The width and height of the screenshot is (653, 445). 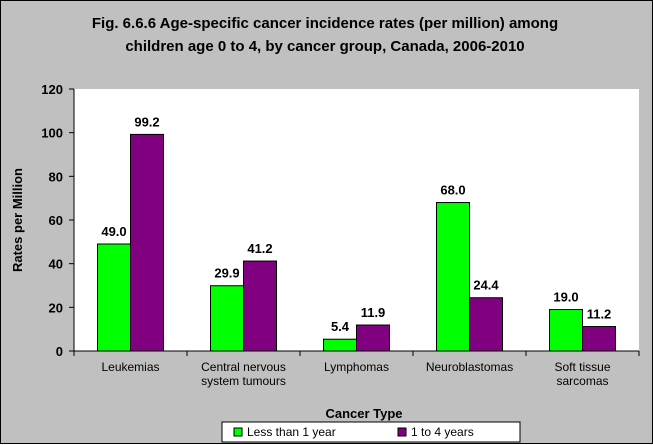 What do you see at coordinates (243, 374) in the screenshot?
I see `x-tick-label-central-nervous-system-tumours: Central nervous system tumours` at bounding box center [243, 374].